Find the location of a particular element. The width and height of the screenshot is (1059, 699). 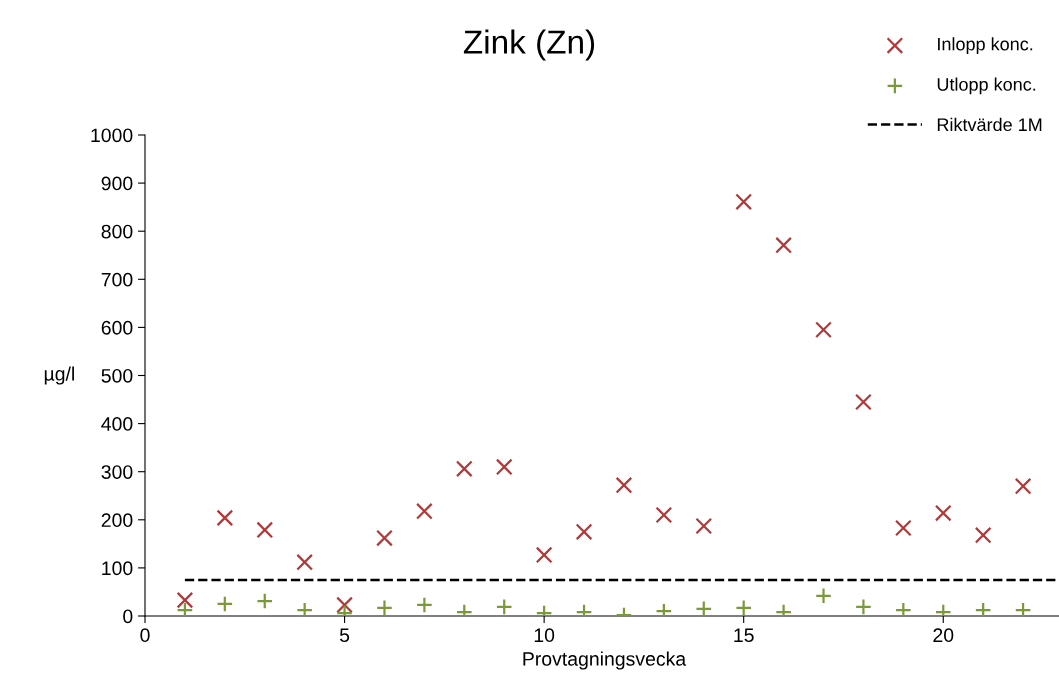

y-tick-label: 700 is located at coordinates (117, 279).